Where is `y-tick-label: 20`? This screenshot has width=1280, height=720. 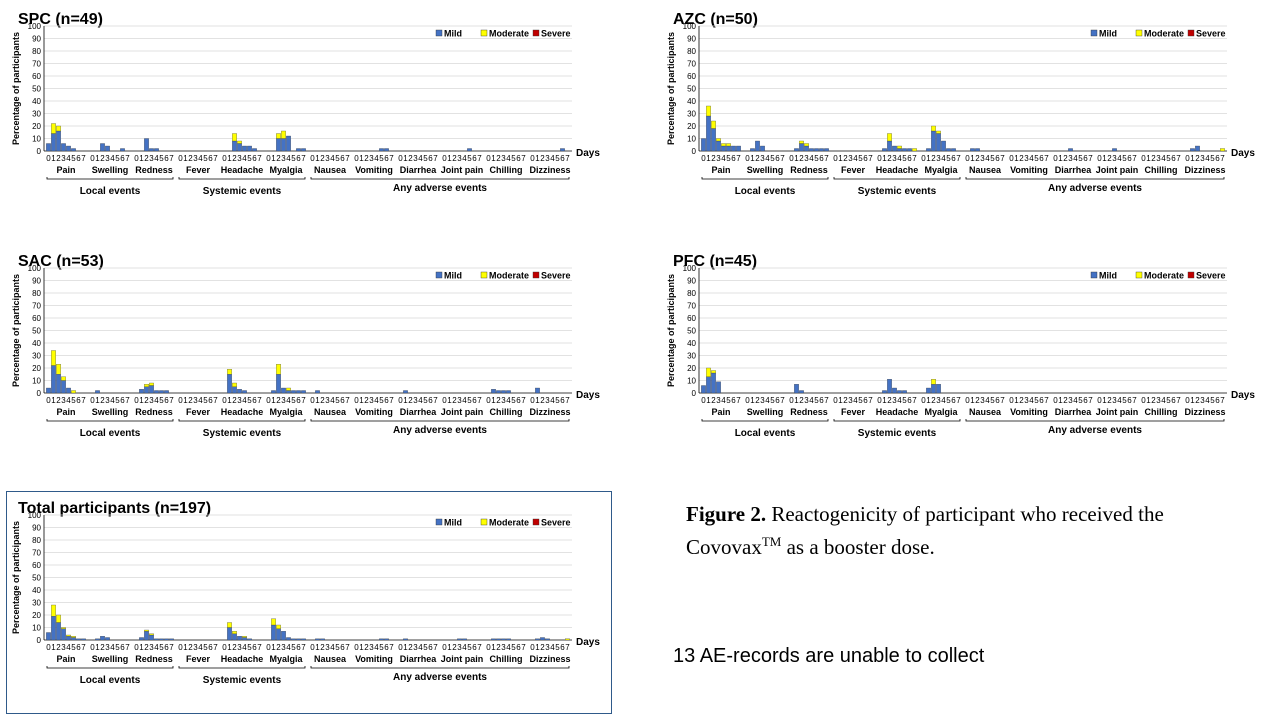 y-tick-label: 20 is located at coordinates (691, 126).